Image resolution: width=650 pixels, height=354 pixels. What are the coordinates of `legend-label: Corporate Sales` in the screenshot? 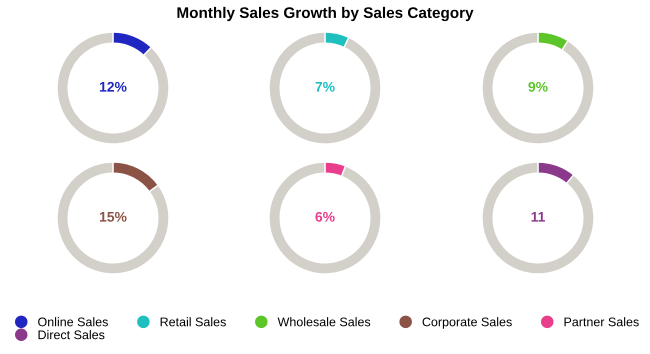 It's located at (467, 323).